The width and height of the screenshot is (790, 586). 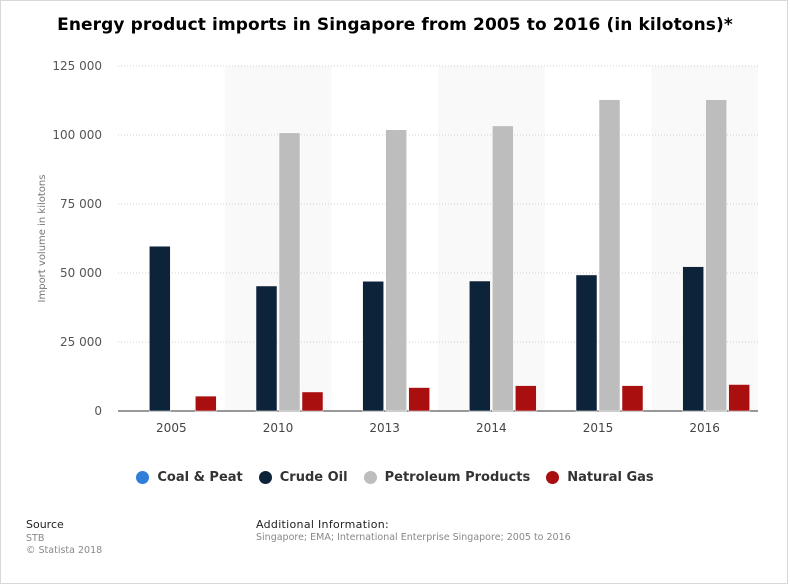 What do you see at coordinates (171, 428) in the screenshot?
I see `x-tick-label: 2005` at bounding box center [171, 428].